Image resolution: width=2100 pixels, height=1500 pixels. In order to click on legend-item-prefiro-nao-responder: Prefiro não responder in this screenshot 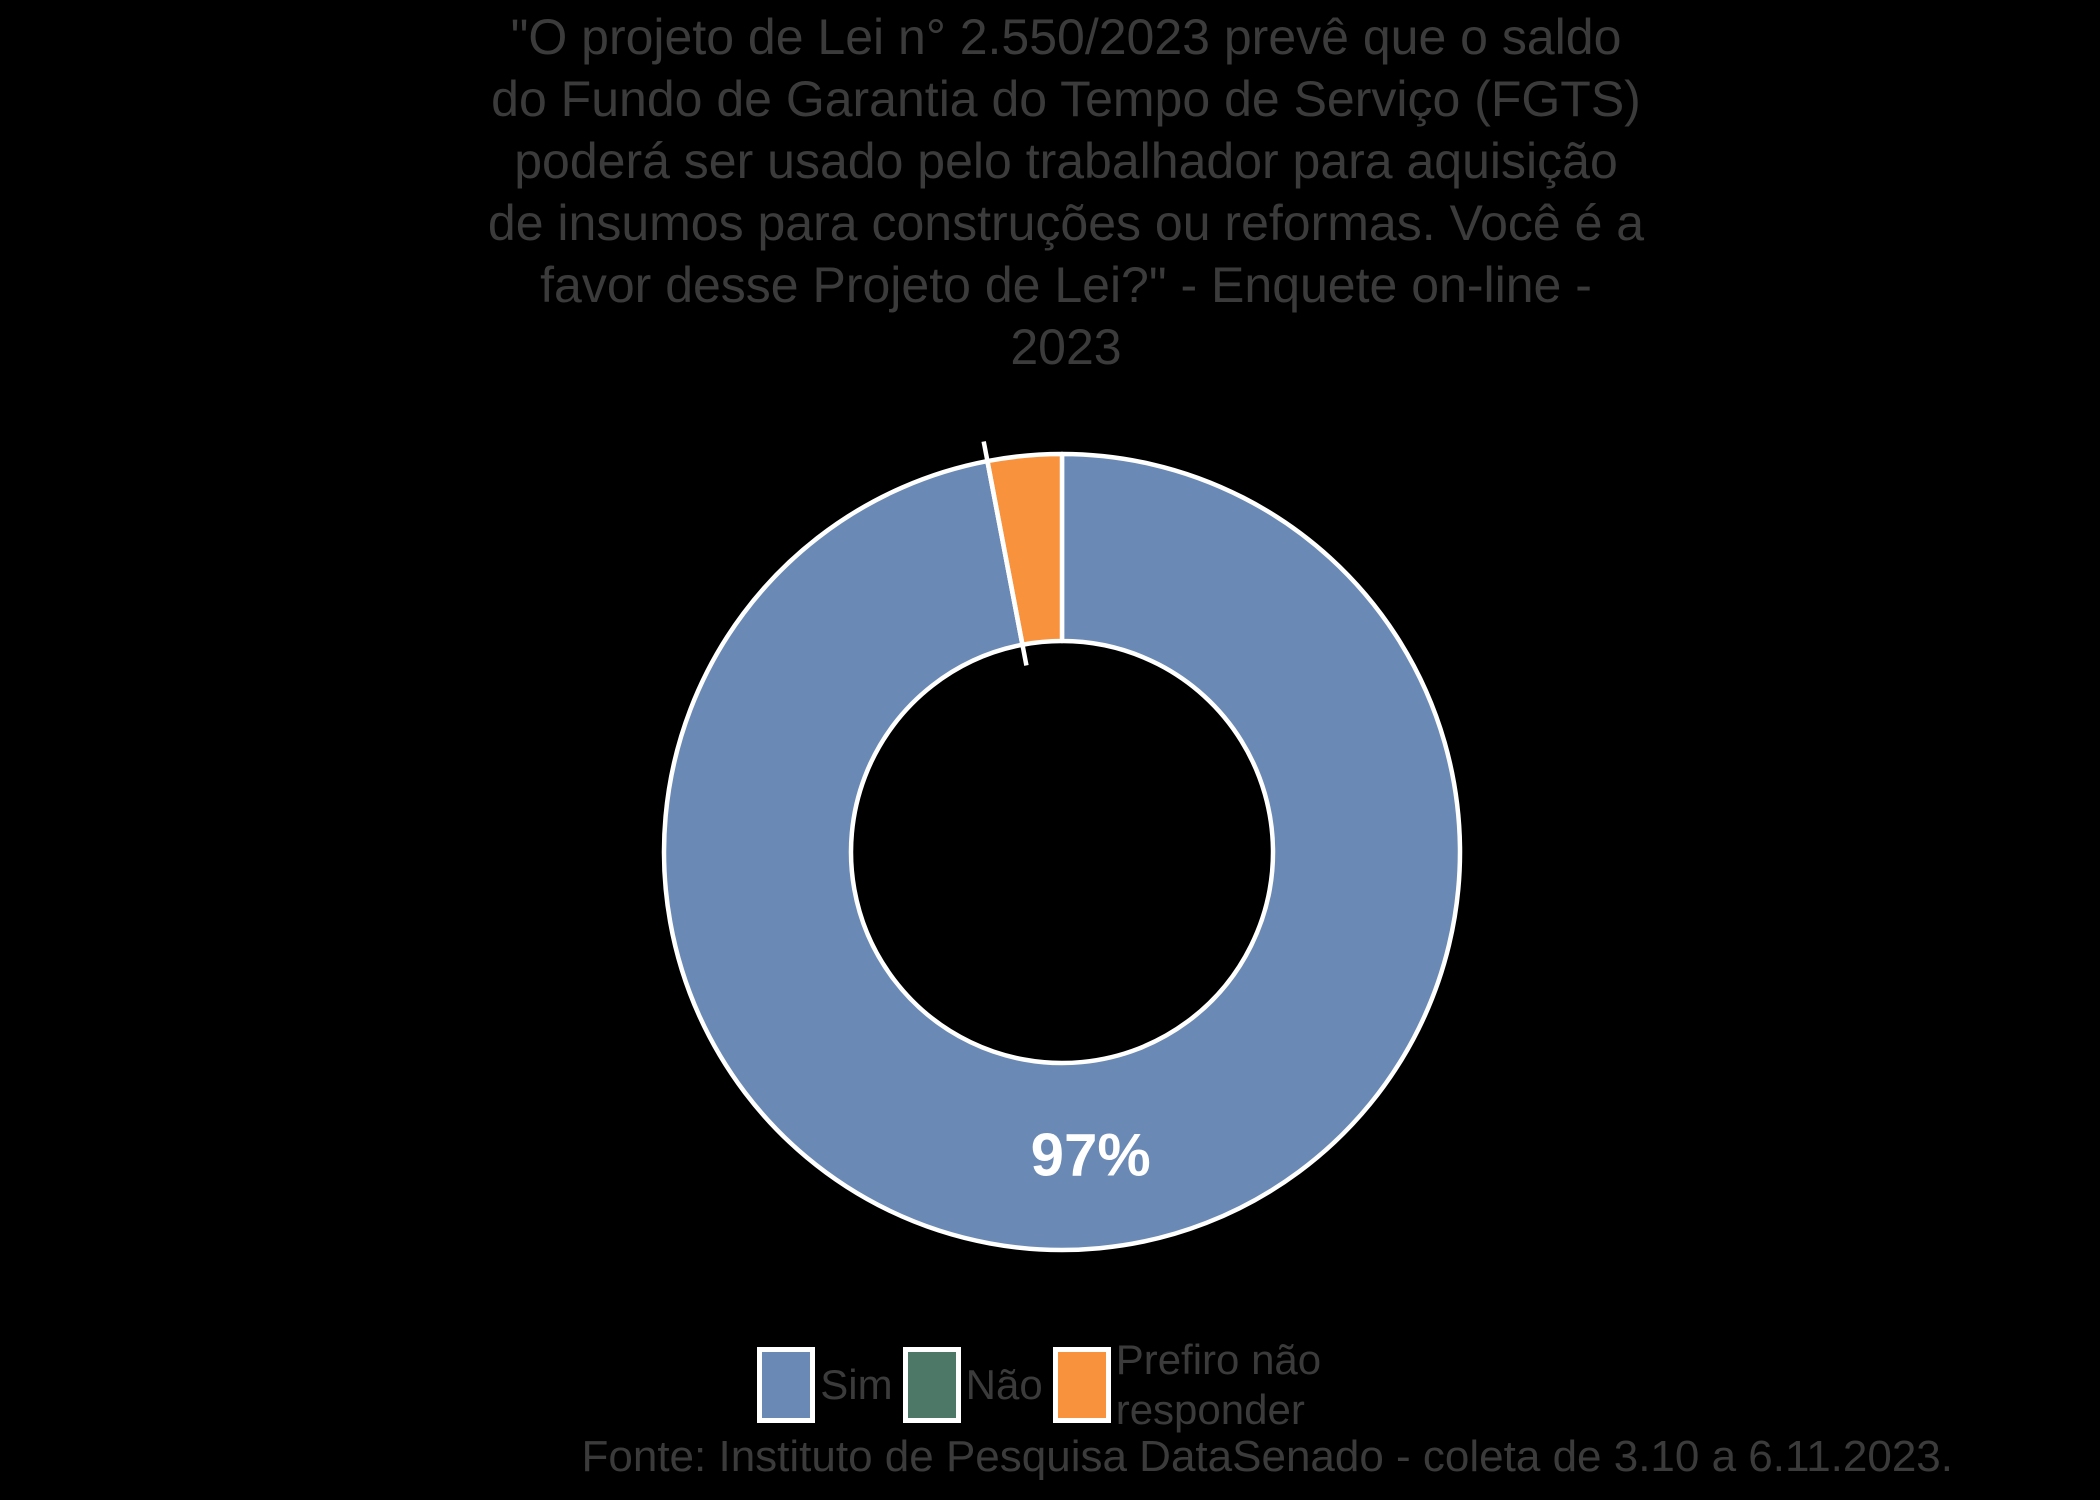, I will do `click(1206, 1385)`.